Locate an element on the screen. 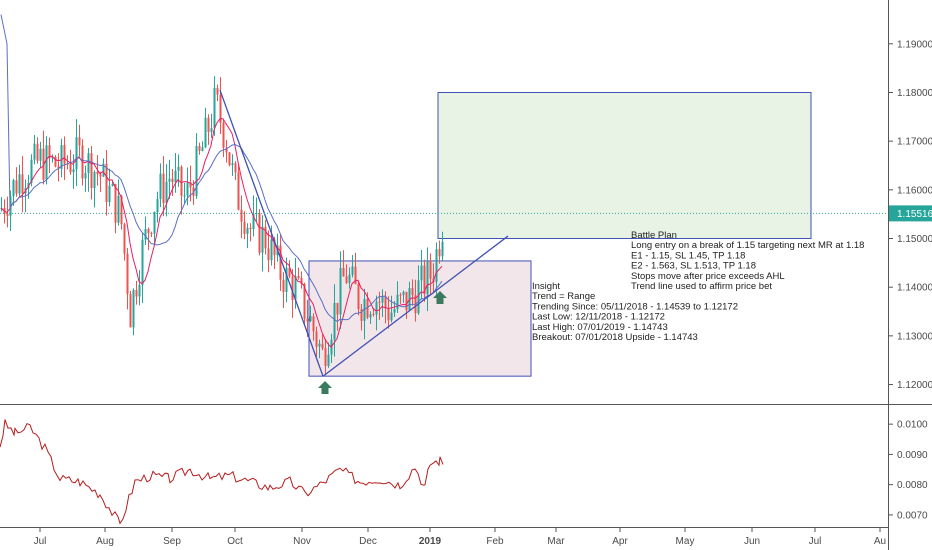 The width and height of the screenshot is (932, 550). uptrend-line is located at coordinates (415, 306).